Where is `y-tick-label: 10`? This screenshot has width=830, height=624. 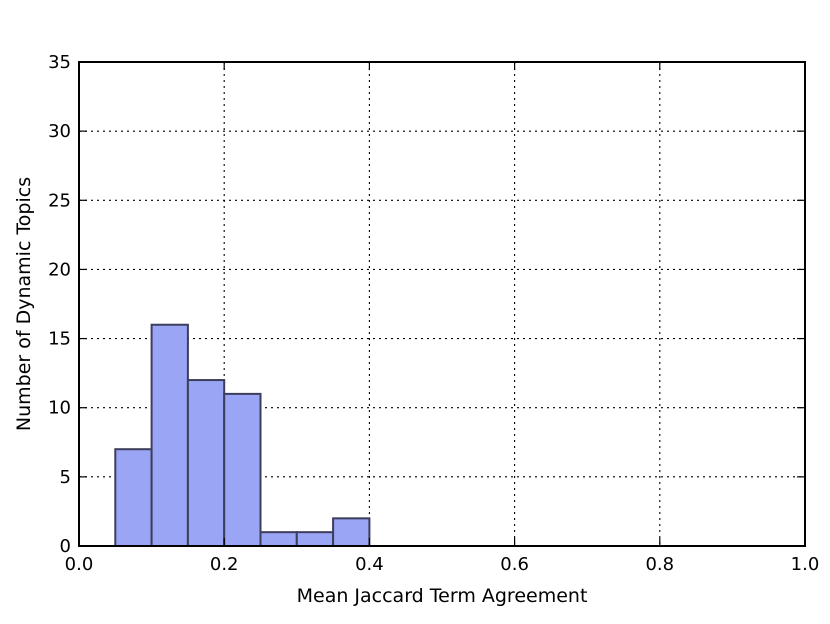 y-tick-label: 10 is located at coordinates (59, 408).